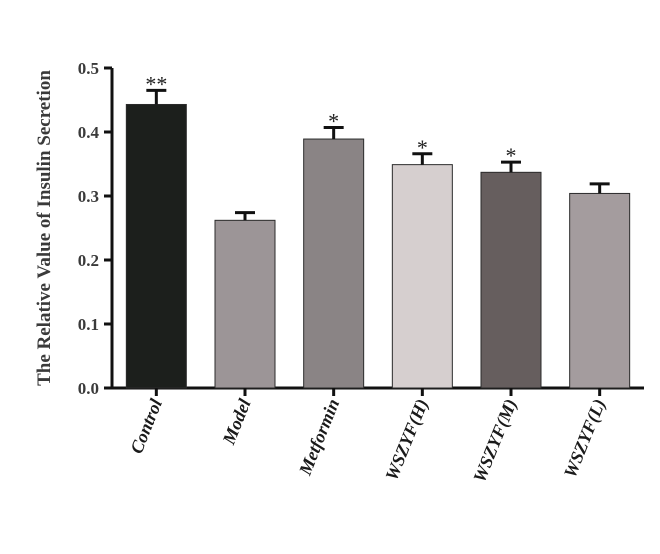  Describe the element at coordinates (511, 280) in the screenshot. I see `bar-wszyf-m` at that location.